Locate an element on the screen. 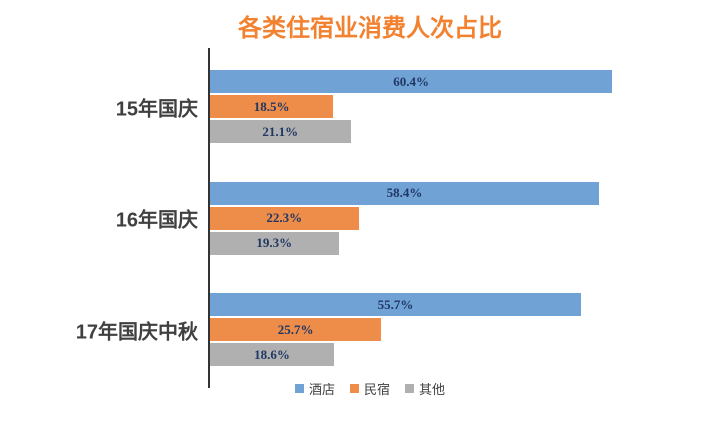  bar-value-label: 55.7% is located at coordinates (395, 304).